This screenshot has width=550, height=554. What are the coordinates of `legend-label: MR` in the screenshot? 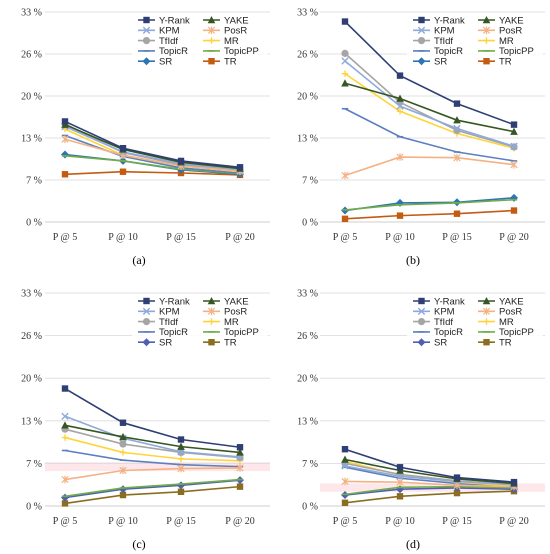 It's located at (506, 41).